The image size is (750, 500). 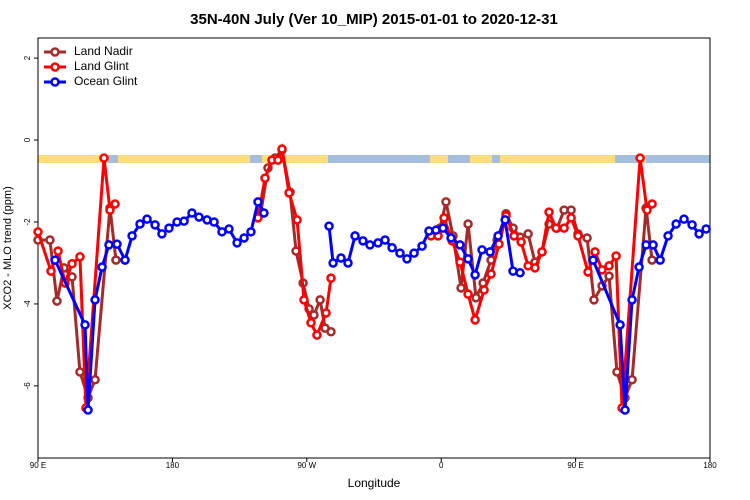 I want to click on x-tick-label: 180, so click(x=710, y=465).